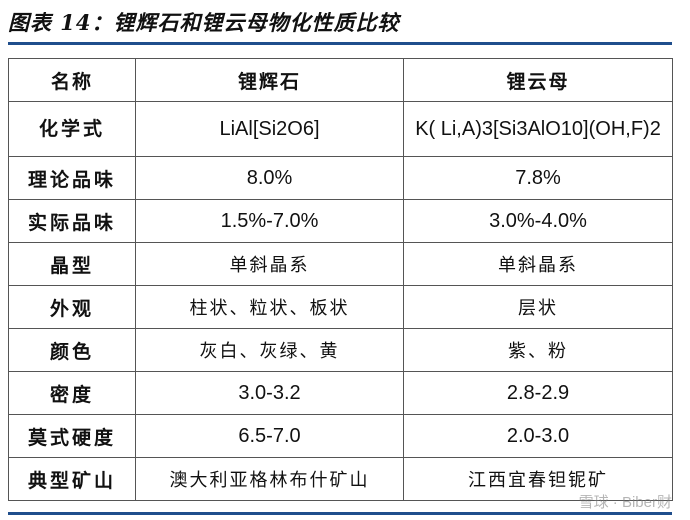 Image resolution: width=690 pixels, height=520 pixels. Describe the element at coordinates (72, 221) in the screenshot. I see `row-label: 实际品味` at that location.